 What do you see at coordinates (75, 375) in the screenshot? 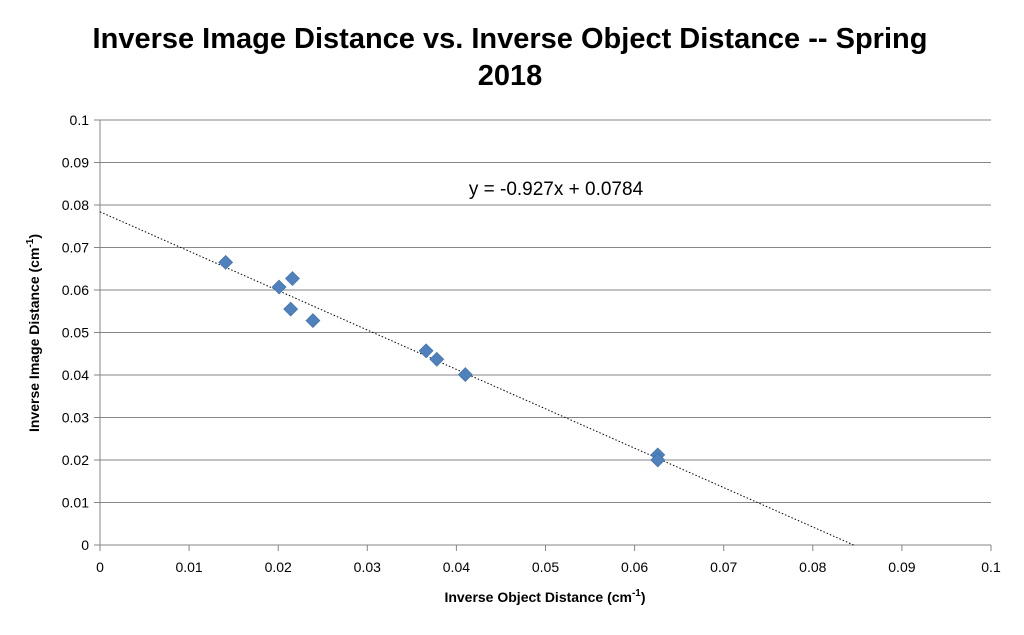
I see `y-tick-label: 0.04` at bounding box center [75, 375].